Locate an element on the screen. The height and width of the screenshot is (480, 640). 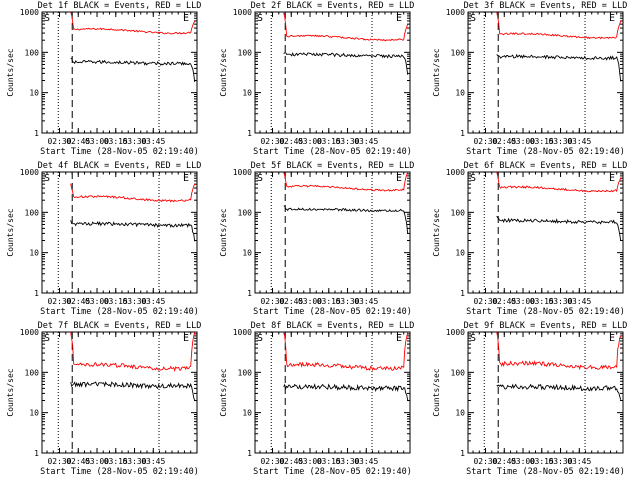
panel-title: Det 9f BLACK = Events, RED = LLD is located at coordinates (546, 326).